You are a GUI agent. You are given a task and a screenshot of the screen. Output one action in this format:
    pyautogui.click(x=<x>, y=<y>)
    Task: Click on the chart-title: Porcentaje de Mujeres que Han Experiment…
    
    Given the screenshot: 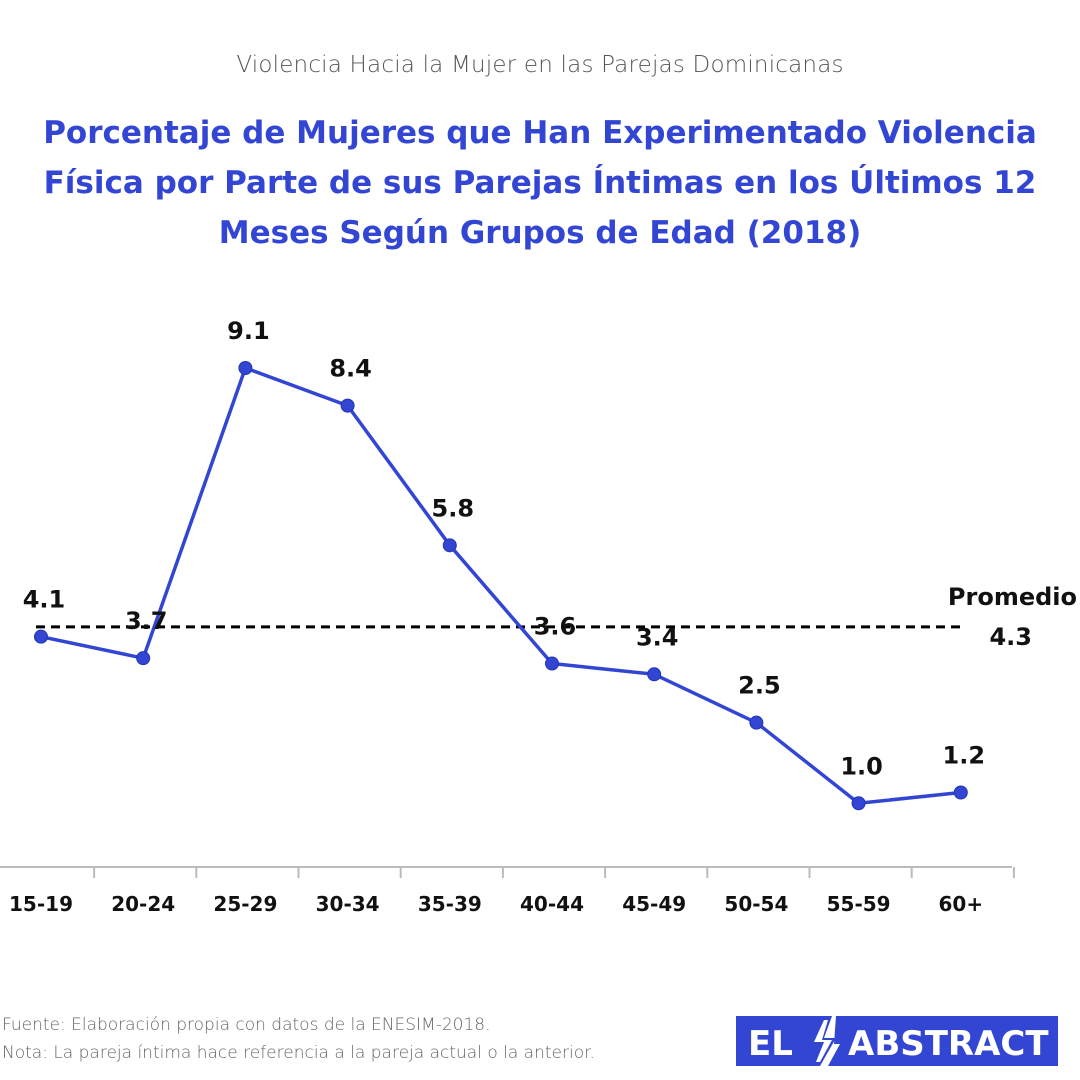 What is the action you would take?
    pyautogui.click(x=540, y=183)
    